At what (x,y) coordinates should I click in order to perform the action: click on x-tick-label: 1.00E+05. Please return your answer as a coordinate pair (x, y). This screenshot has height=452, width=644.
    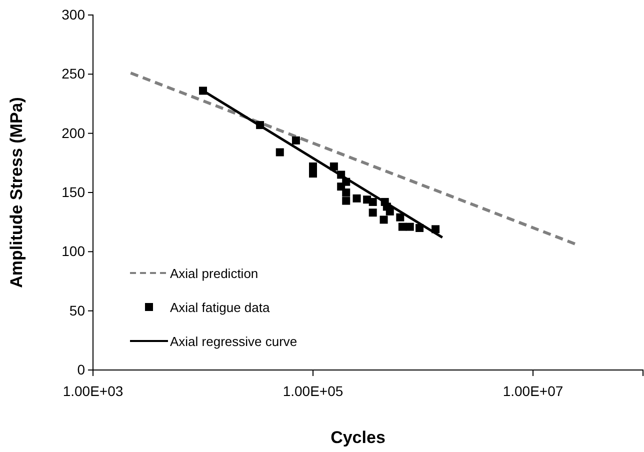
    Looking at the image, I should click on (313, 390).